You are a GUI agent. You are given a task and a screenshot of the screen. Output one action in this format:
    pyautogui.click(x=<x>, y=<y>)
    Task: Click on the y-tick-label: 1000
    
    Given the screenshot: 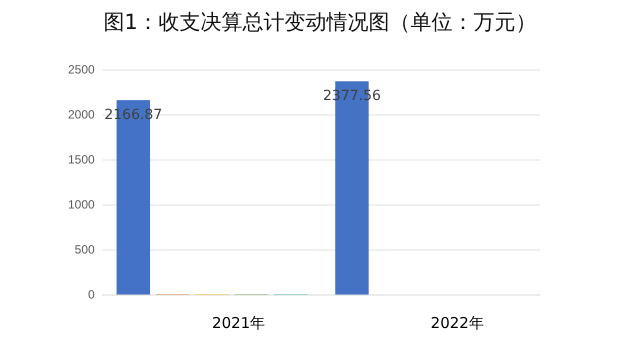 What is the action you would take?
    pyautogui.click(x=82, y=204)
    